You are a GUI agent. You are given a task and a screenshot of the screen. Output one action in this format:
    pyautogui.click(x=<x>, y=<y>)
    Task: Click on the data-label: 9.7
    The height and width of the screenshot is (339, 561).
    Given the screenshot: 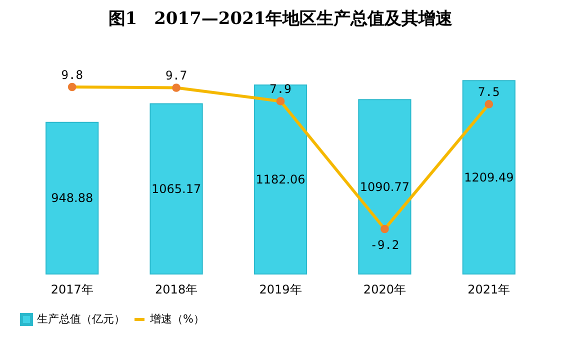 What is the action you would take?
    pyautogui.click(x=176, y=75)
    